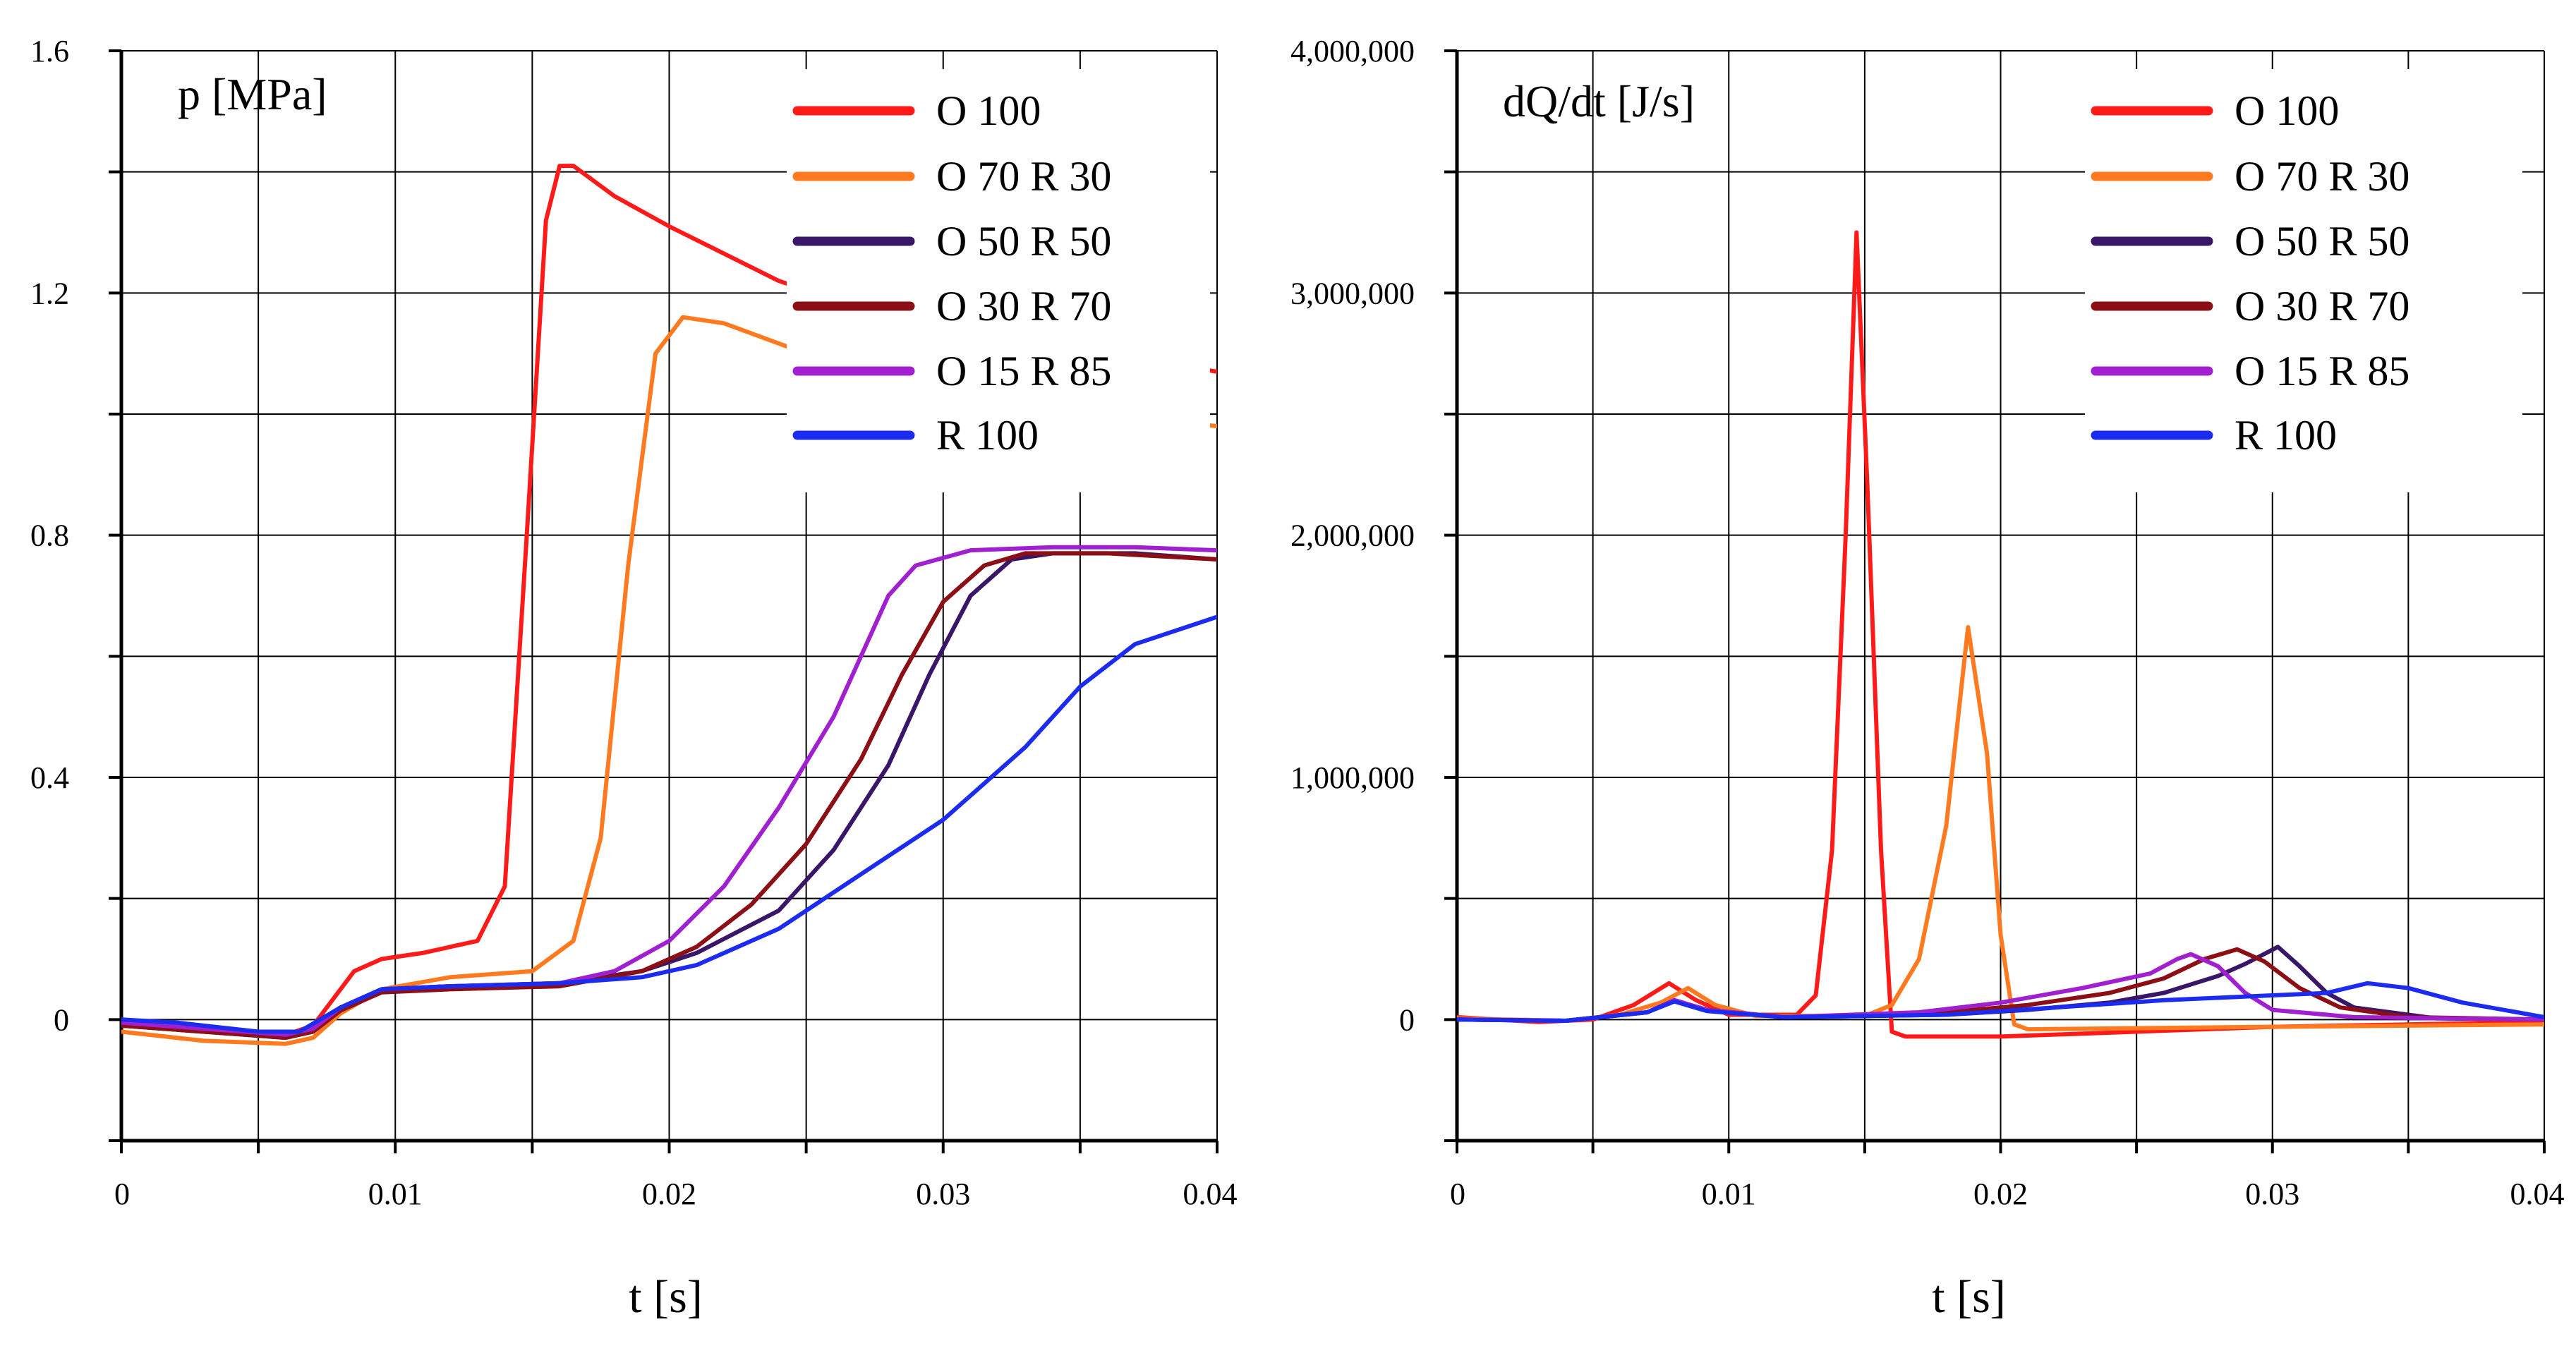 This screenshot has height=1365, width=2576. I want to click on y-tick-label: 0.8, so click(50, 535).